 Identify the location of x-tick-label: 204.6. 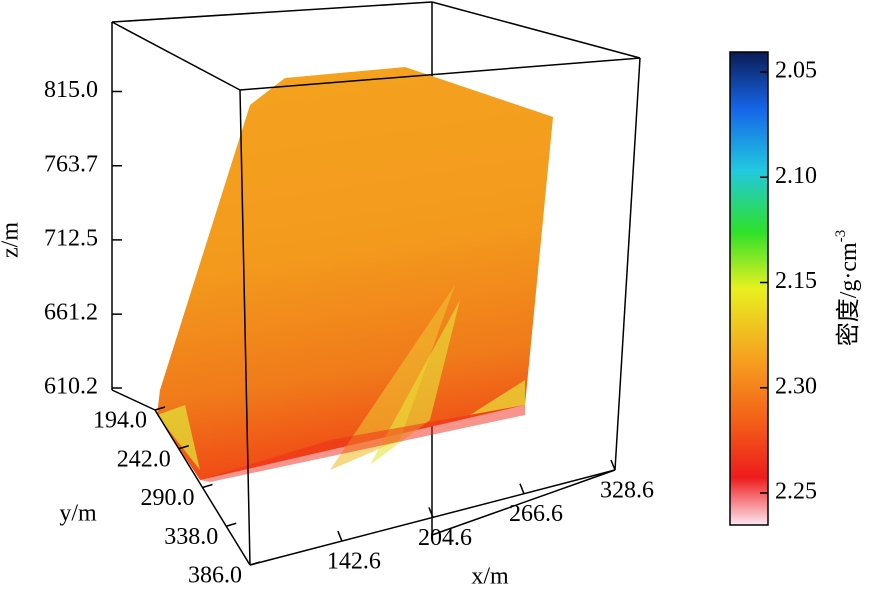
(445, 538).